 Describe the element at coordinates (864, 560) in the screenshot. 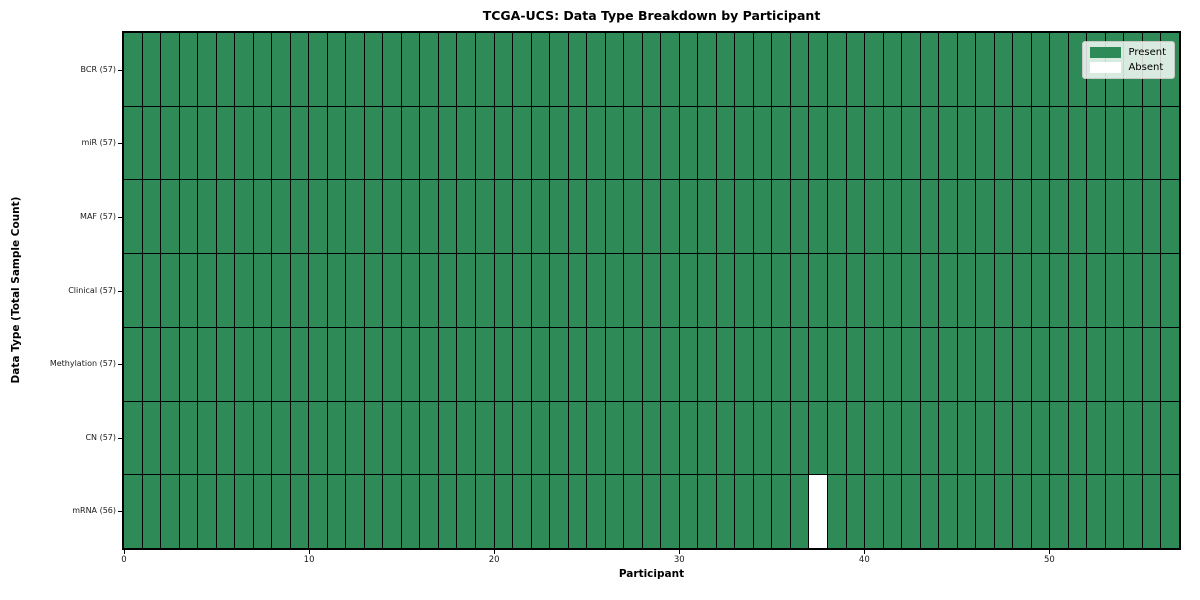

I see `x-tick-label: 40` at that location.